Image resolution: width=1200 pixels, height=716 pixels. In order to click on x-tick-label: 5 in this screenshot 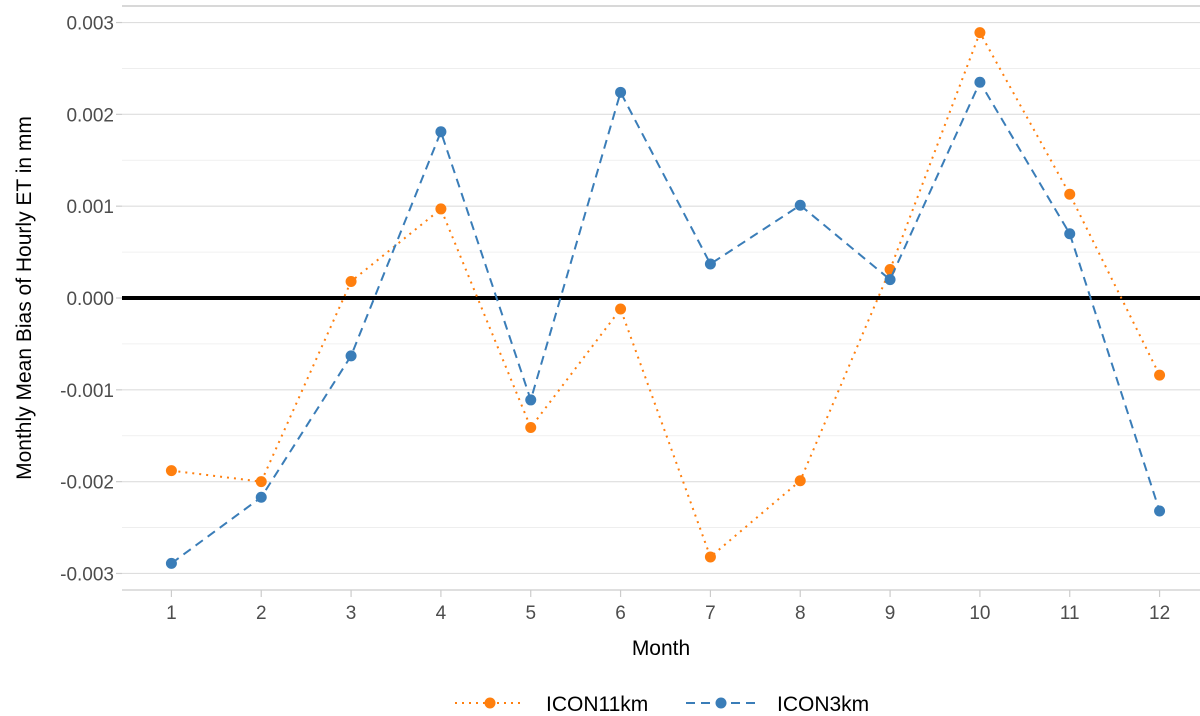, I will do `click(530, 613)`.